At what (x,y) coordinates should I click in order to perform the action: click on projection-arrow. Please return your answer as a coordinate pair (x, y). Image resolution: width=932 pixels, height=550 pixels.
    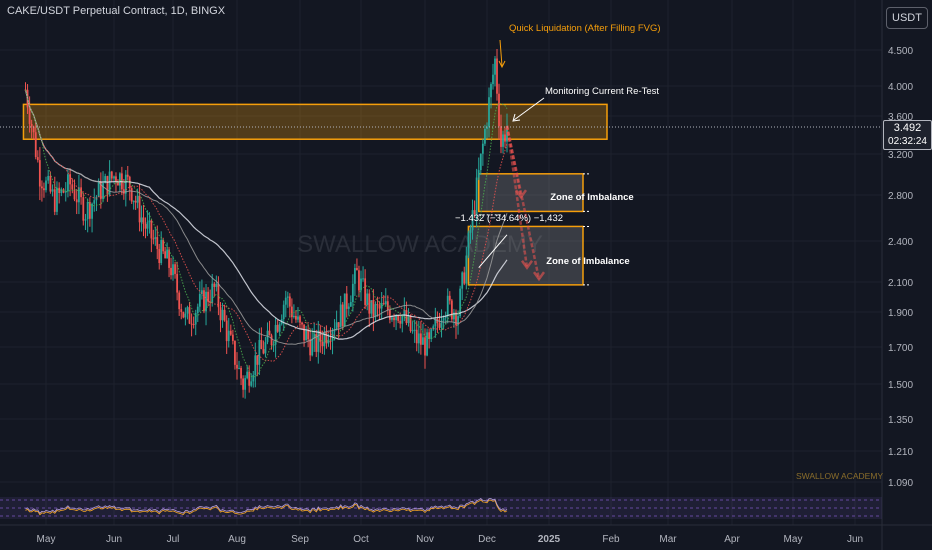
    Looking at the image, I should click on (523, 202).